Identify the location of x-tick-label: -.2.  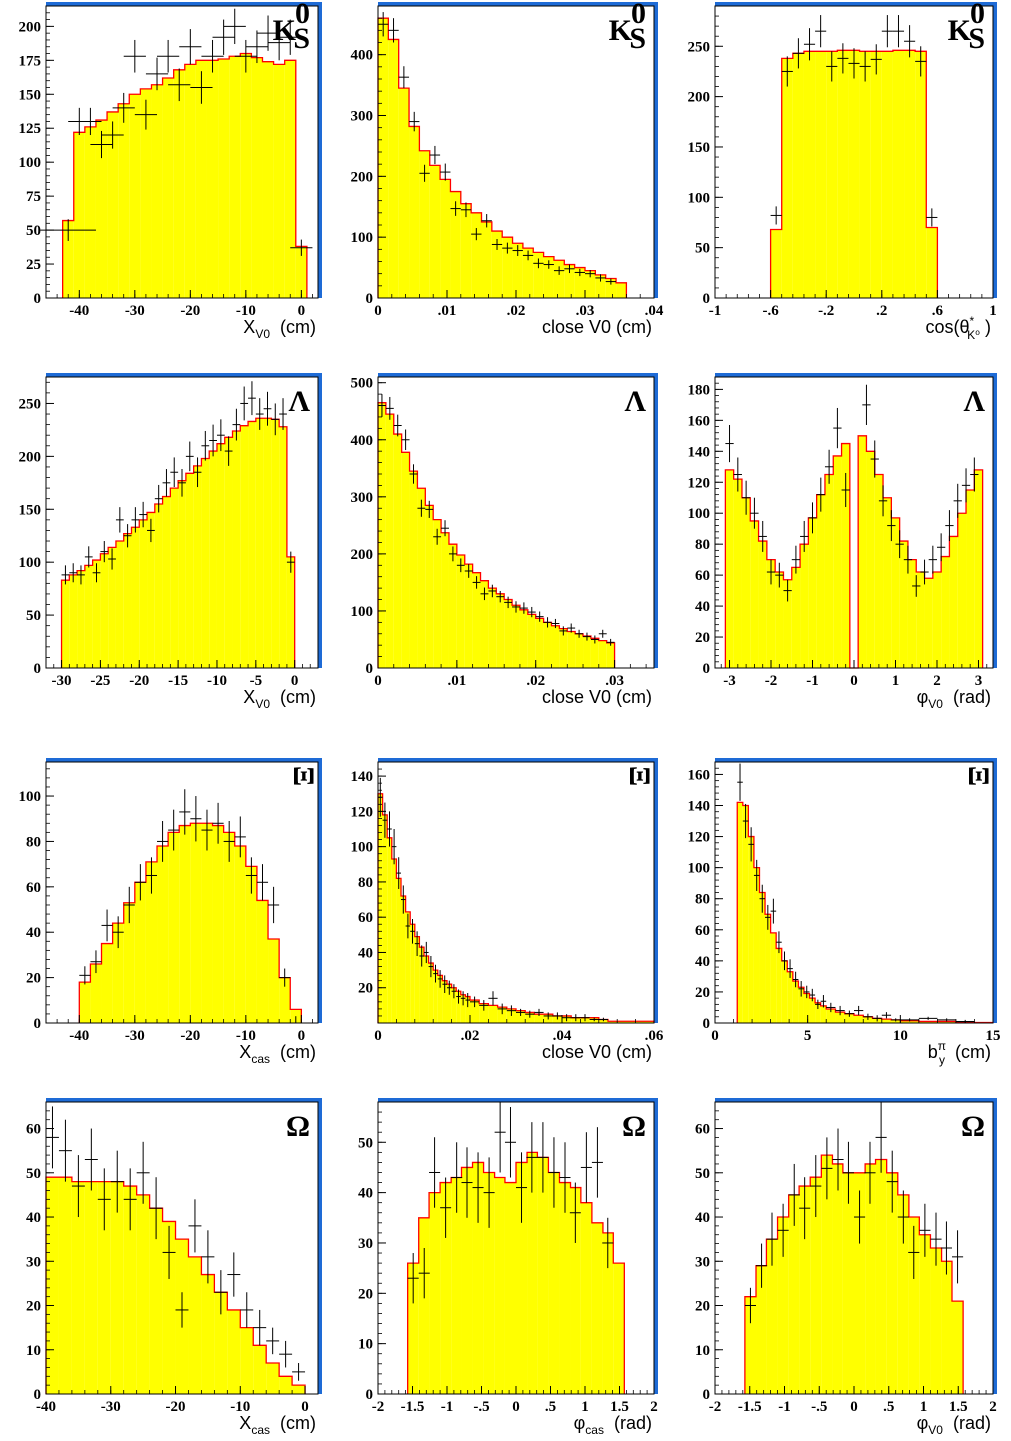
(826, 311).